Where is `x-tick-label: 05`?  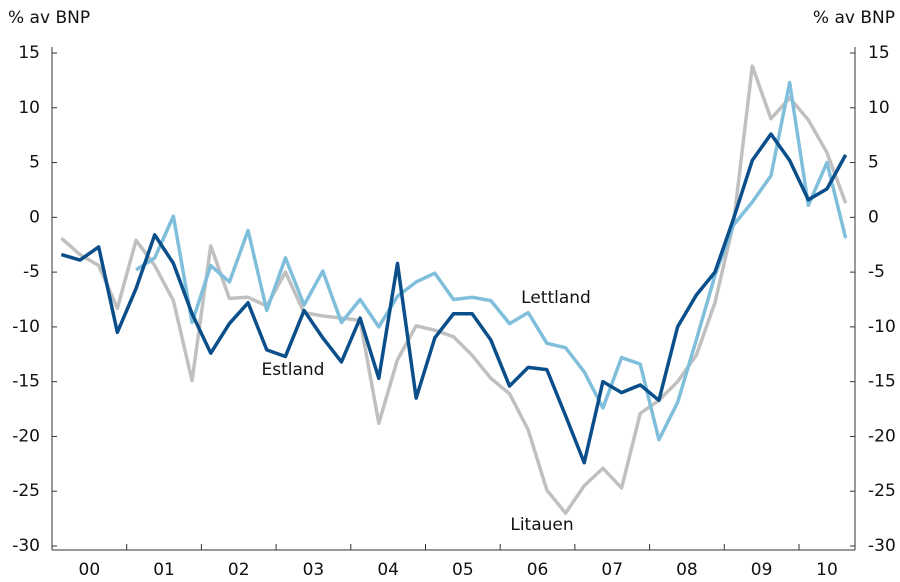
x-tick-label: 05 is located at coordinates (463, 570).